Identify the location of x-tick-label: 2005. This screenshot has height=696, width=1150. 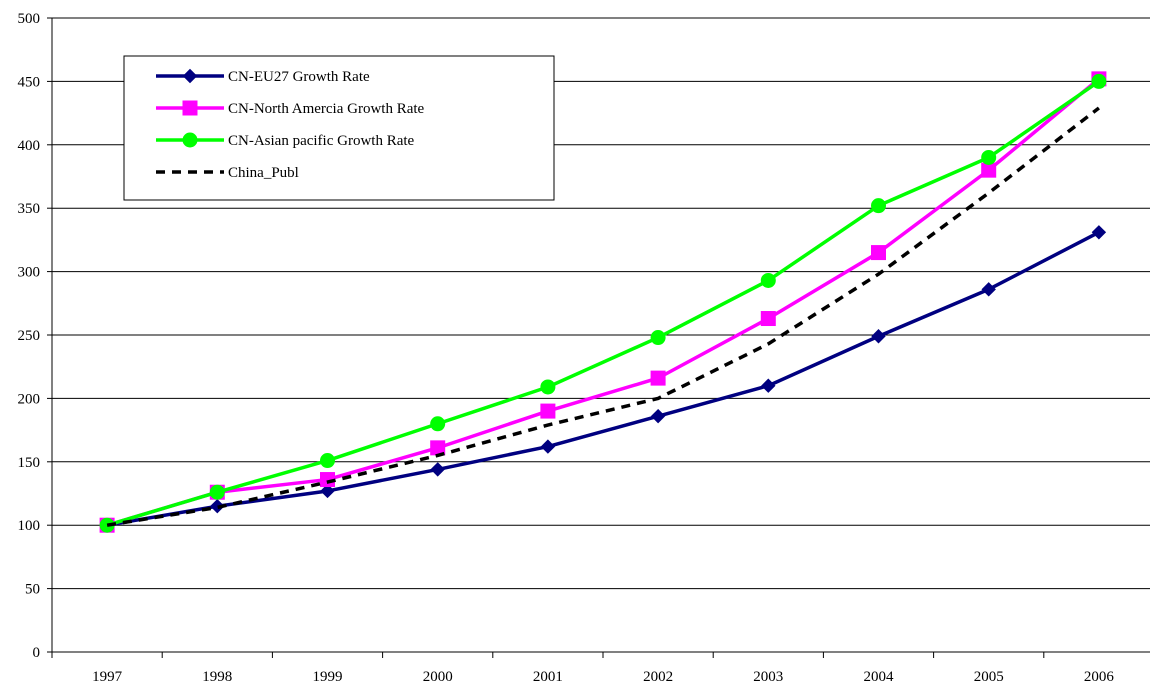
(989, 677).